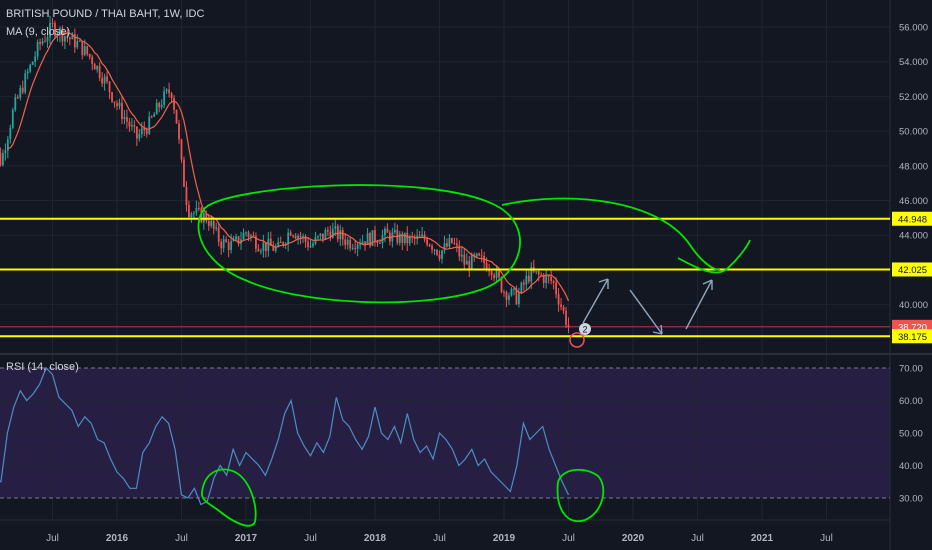  What do you see at coordinates (375, 538) in the screenshot?
I see `x-tick-label: 2018` at bounding box center [375, 538].